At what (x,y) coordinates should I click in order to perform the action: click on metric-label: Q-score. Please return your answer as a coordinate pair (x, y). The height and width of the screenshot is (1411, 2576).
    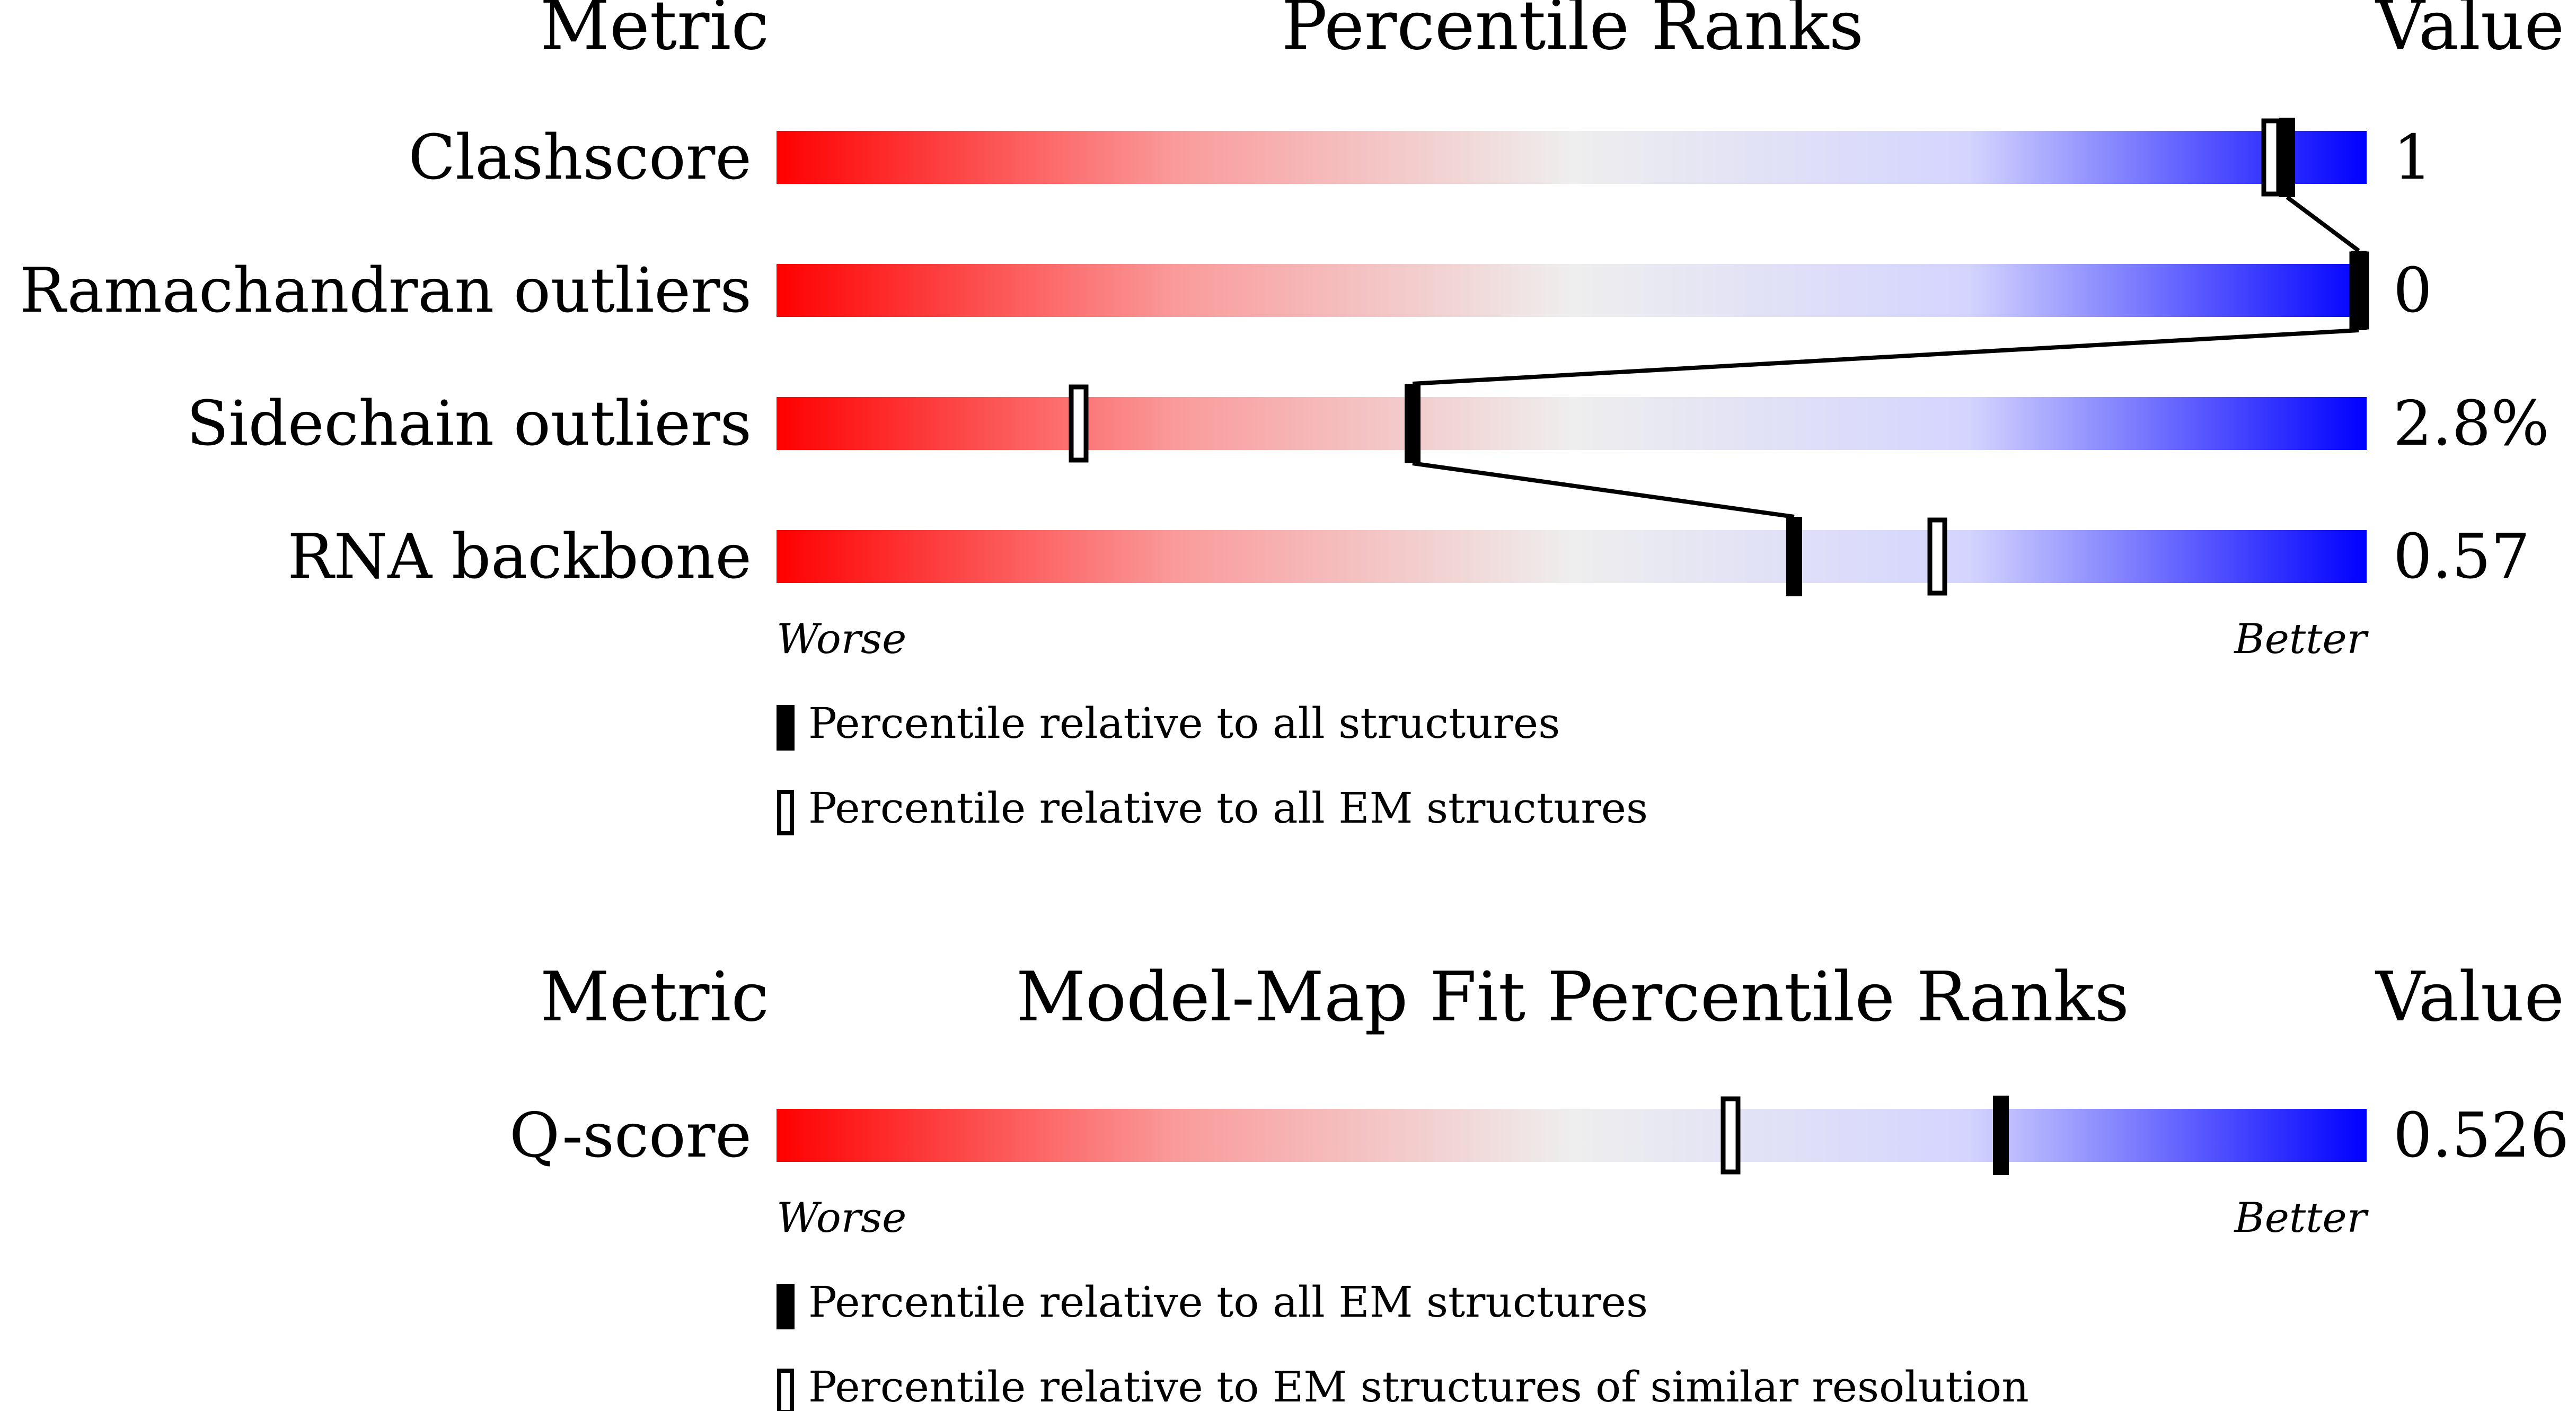
    Looking at the image, I should click on (630, 1135).